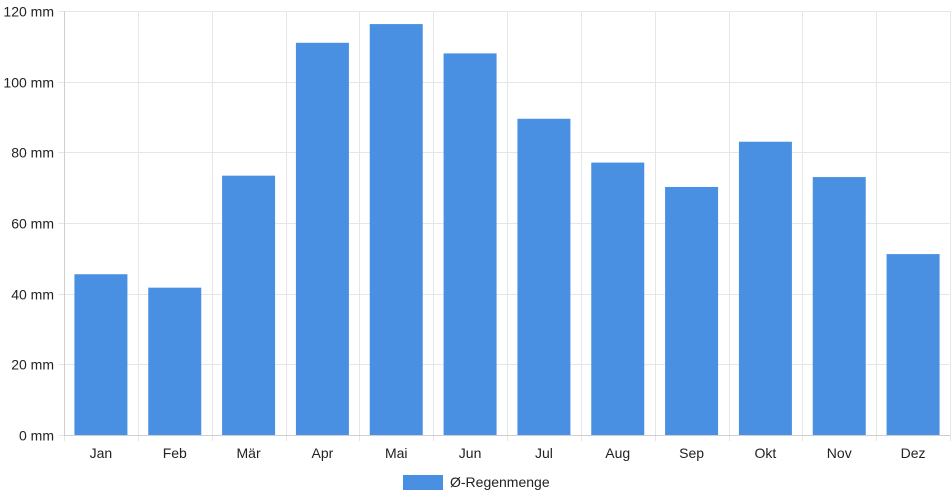  Describe the element at coordinates (249, 305) in the screenshot. I see `bar-mär` at that location.